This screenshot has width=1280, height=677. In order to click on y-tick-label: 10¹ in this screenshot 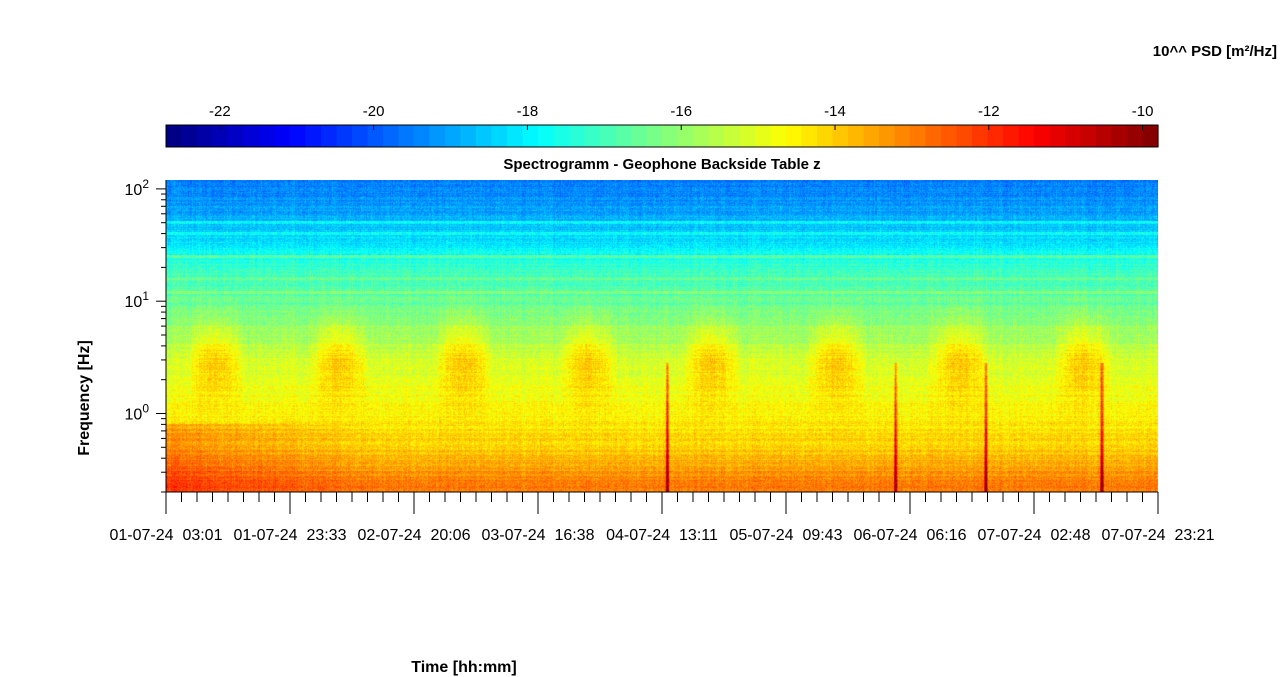, I will do `click(137, 300)`.